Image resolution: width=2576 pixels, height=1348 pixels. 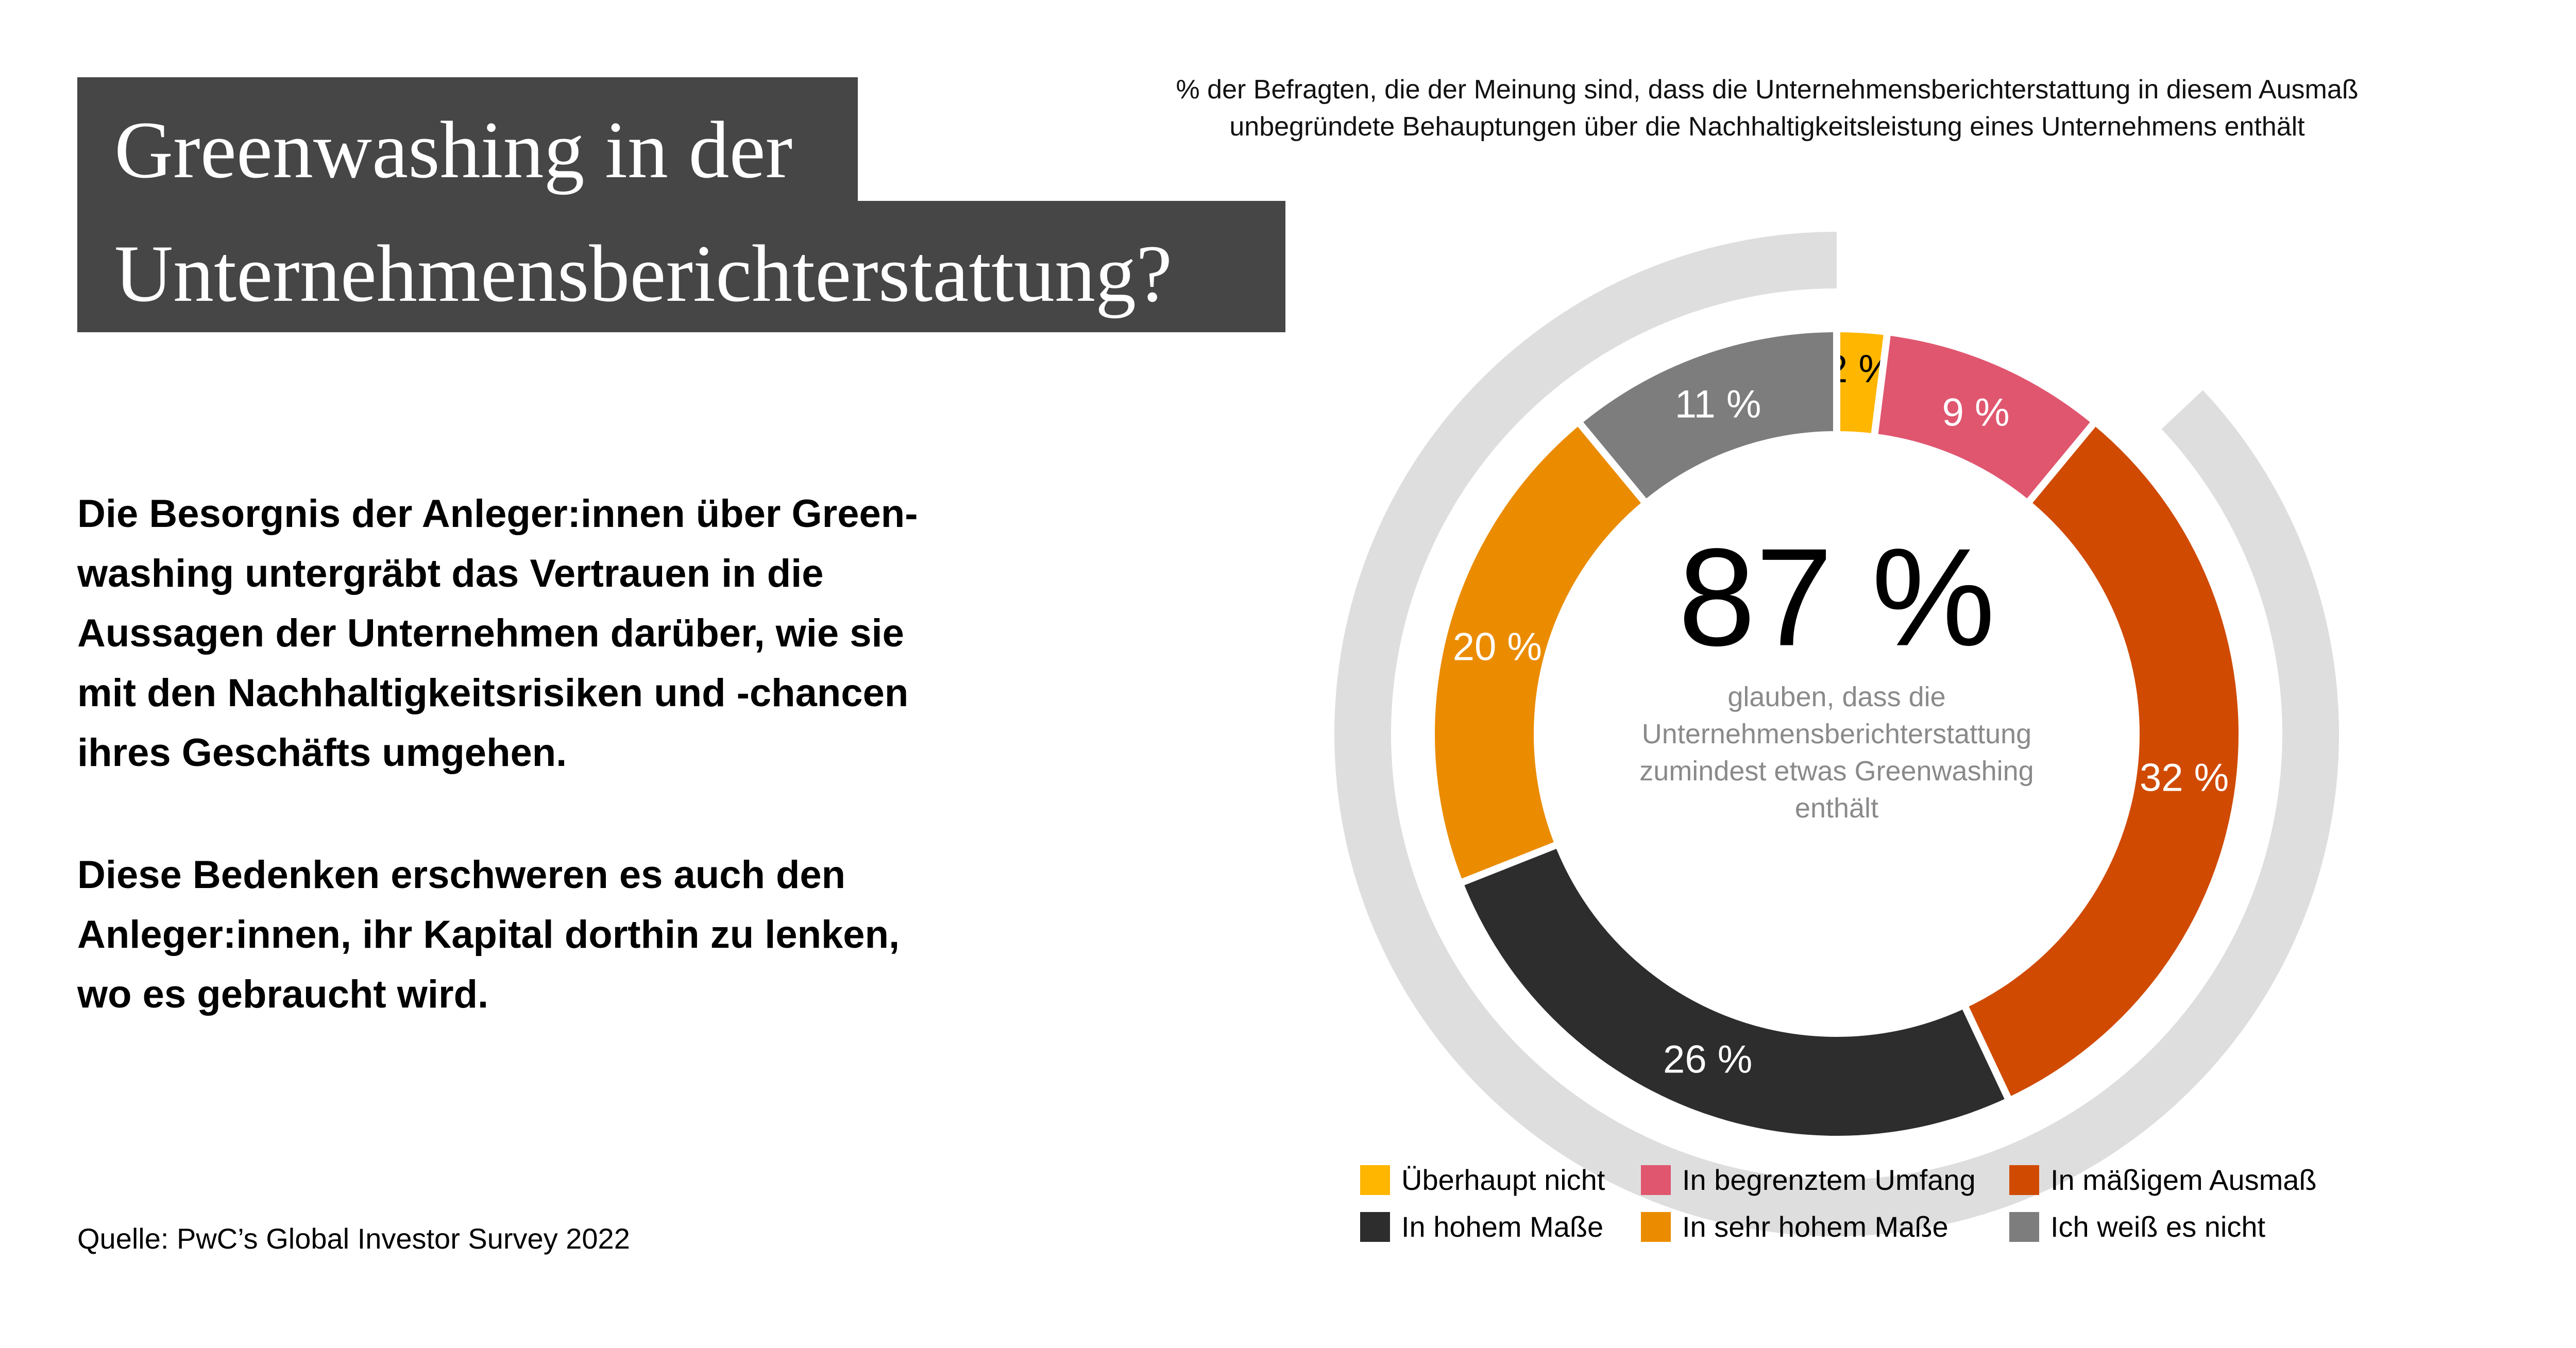 What do you see at coordinates (467, 139) in the screenshot?
I see `title-line-1: Greenwashing in der` at bounding box center [467, 139].